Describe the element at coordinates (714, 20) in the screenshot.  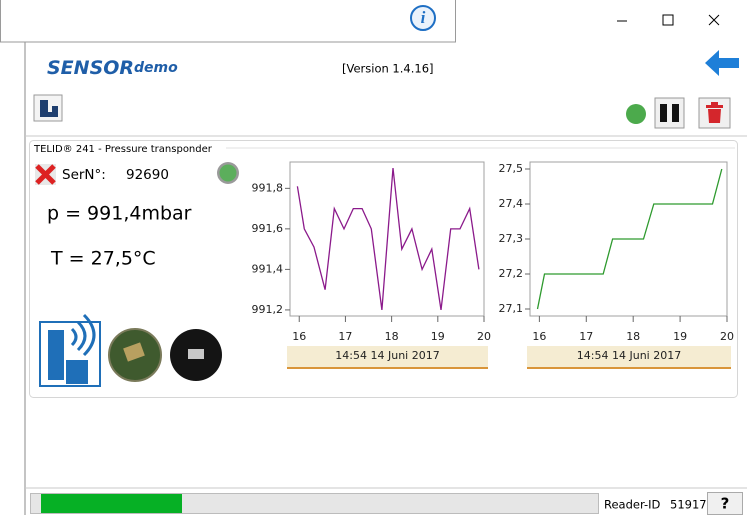
I see `close-button` at that location.